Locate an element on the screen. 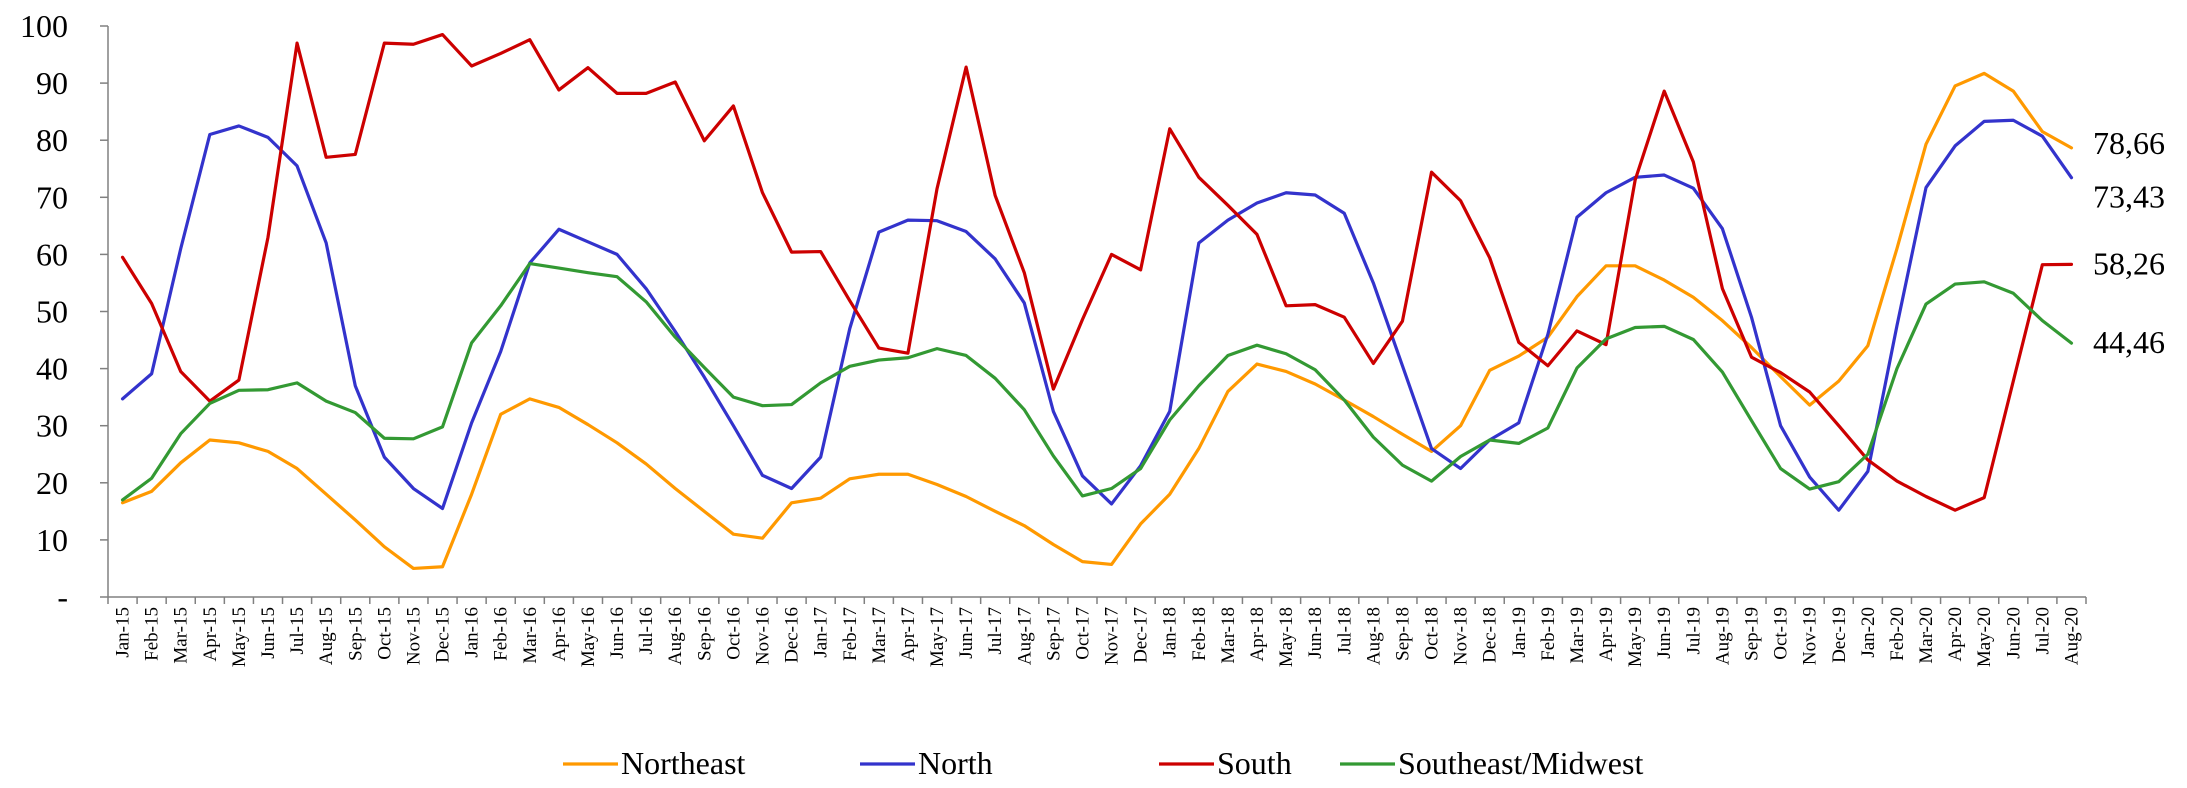 This screenshot has width=2187, height=788. legend-item-southeast-midwest: Southeast/Midwest is located at coordinates (1491, 763).